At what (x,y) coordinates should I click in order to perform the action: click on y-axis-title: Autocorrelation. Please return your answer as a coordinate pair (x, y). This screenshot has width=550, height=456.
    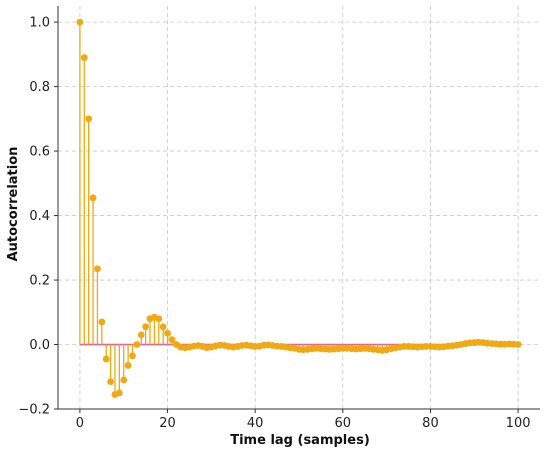
    Looking at the image, I should click on (13, 204).